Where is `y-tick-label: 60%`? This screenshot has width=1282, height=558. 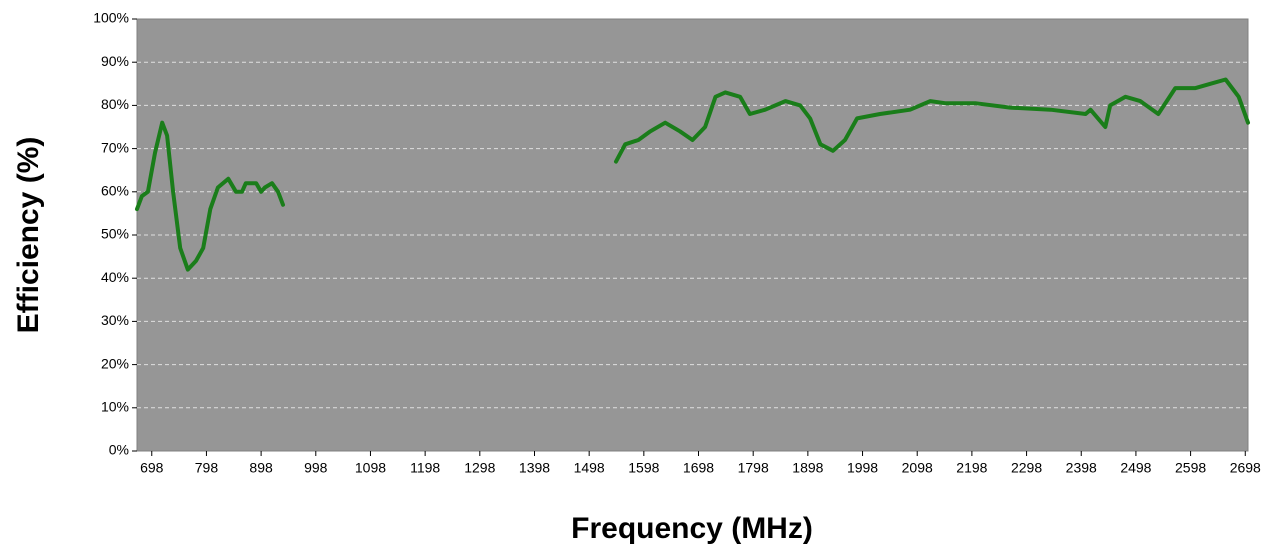
y-tick-label: 60% is located at coordinates (115, 191).